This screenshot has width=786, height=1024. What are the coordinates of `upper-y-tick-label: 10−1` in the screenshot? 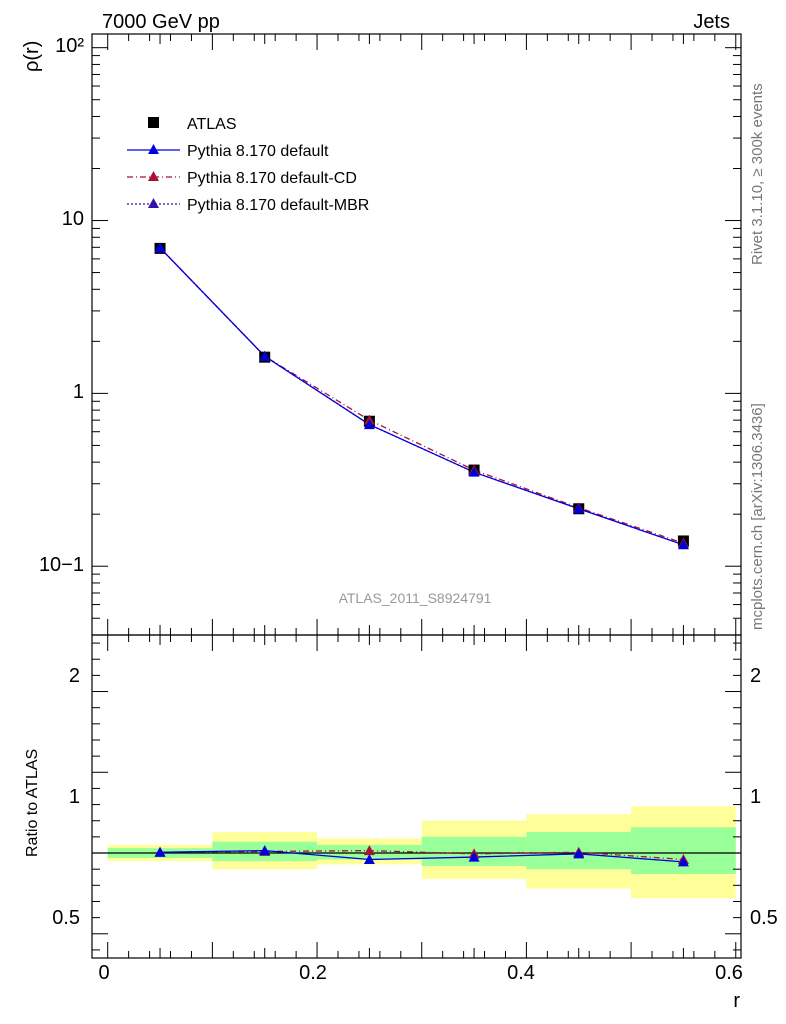 It's located at (61, 565).